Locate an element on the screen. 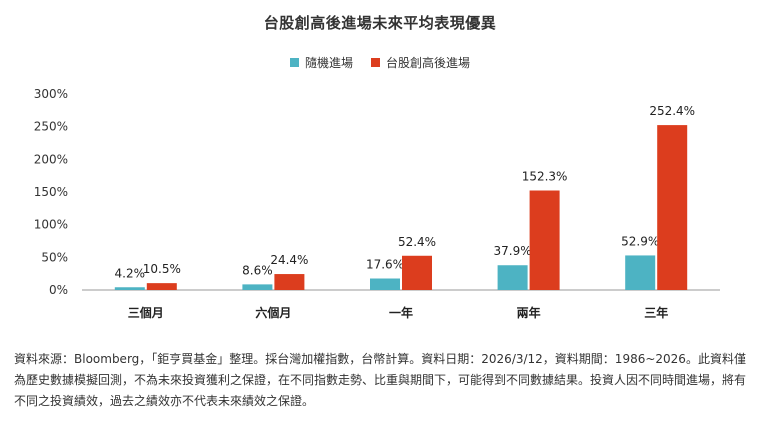 This screenshot has height=437, width=760. data-label-random-entry: 8.6% is located at coordinates (257, 270).